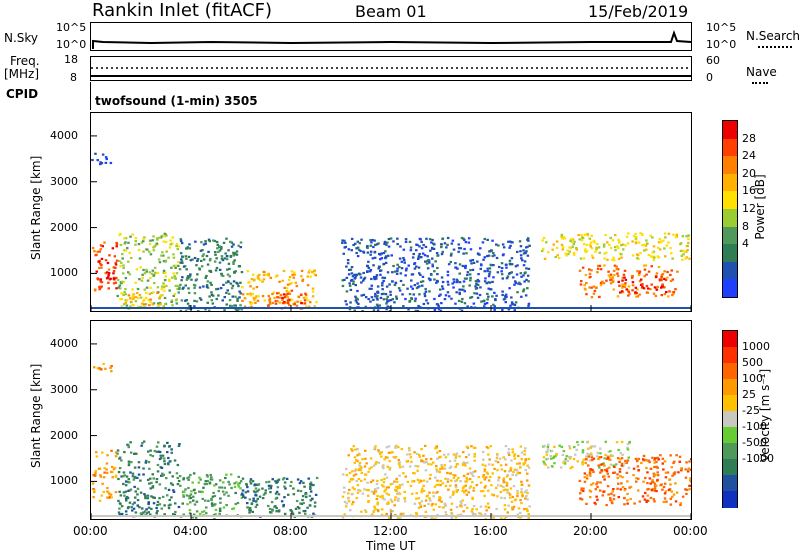  I want to click on colorbar-tick-label: -100, so click(754, 426).